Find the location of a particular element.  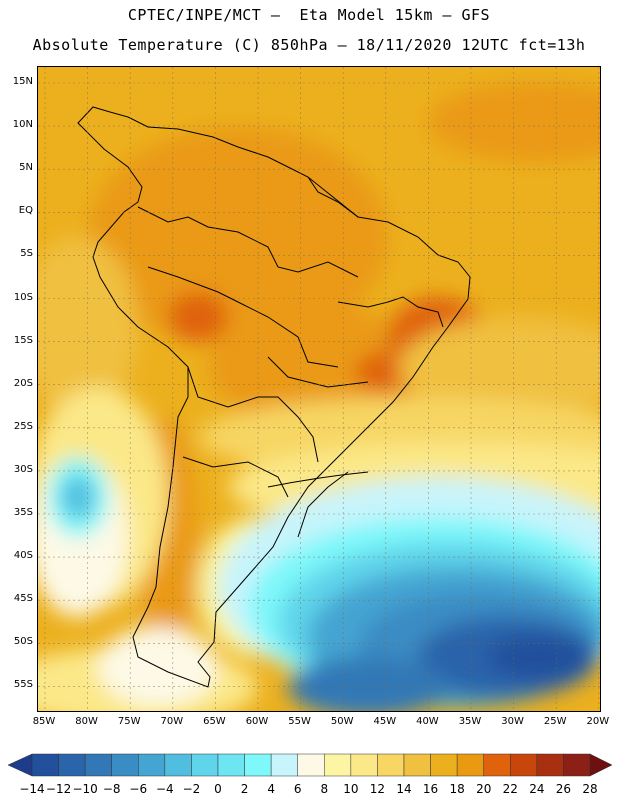

latitude-label: 40S is located at coordinates (23, 556).